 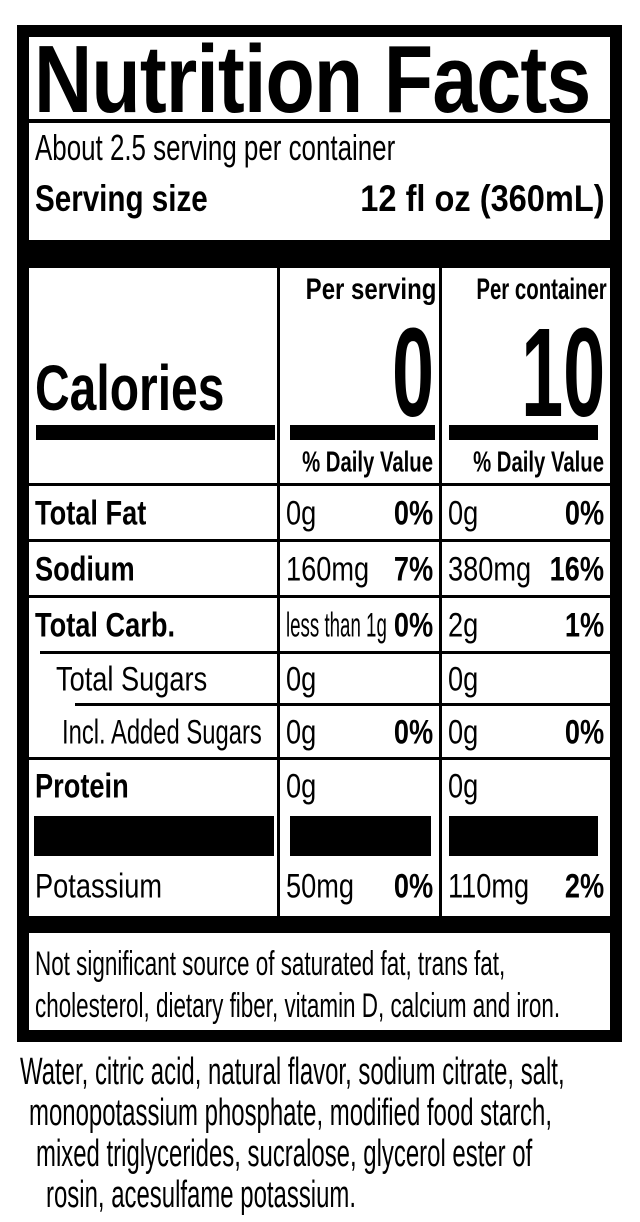 What do you see at coordinates (105, 625) in the screenshot?
I see `nutrient-name: Total Carb.` at bounding box center [105, 625].